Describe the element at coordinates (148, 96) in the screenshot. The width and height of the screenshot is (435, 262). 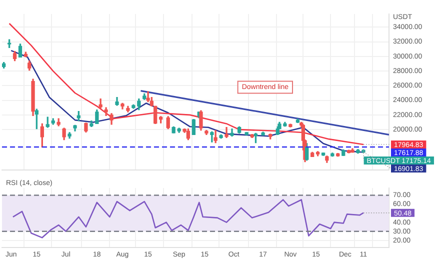
I see `candlestick` at that location.